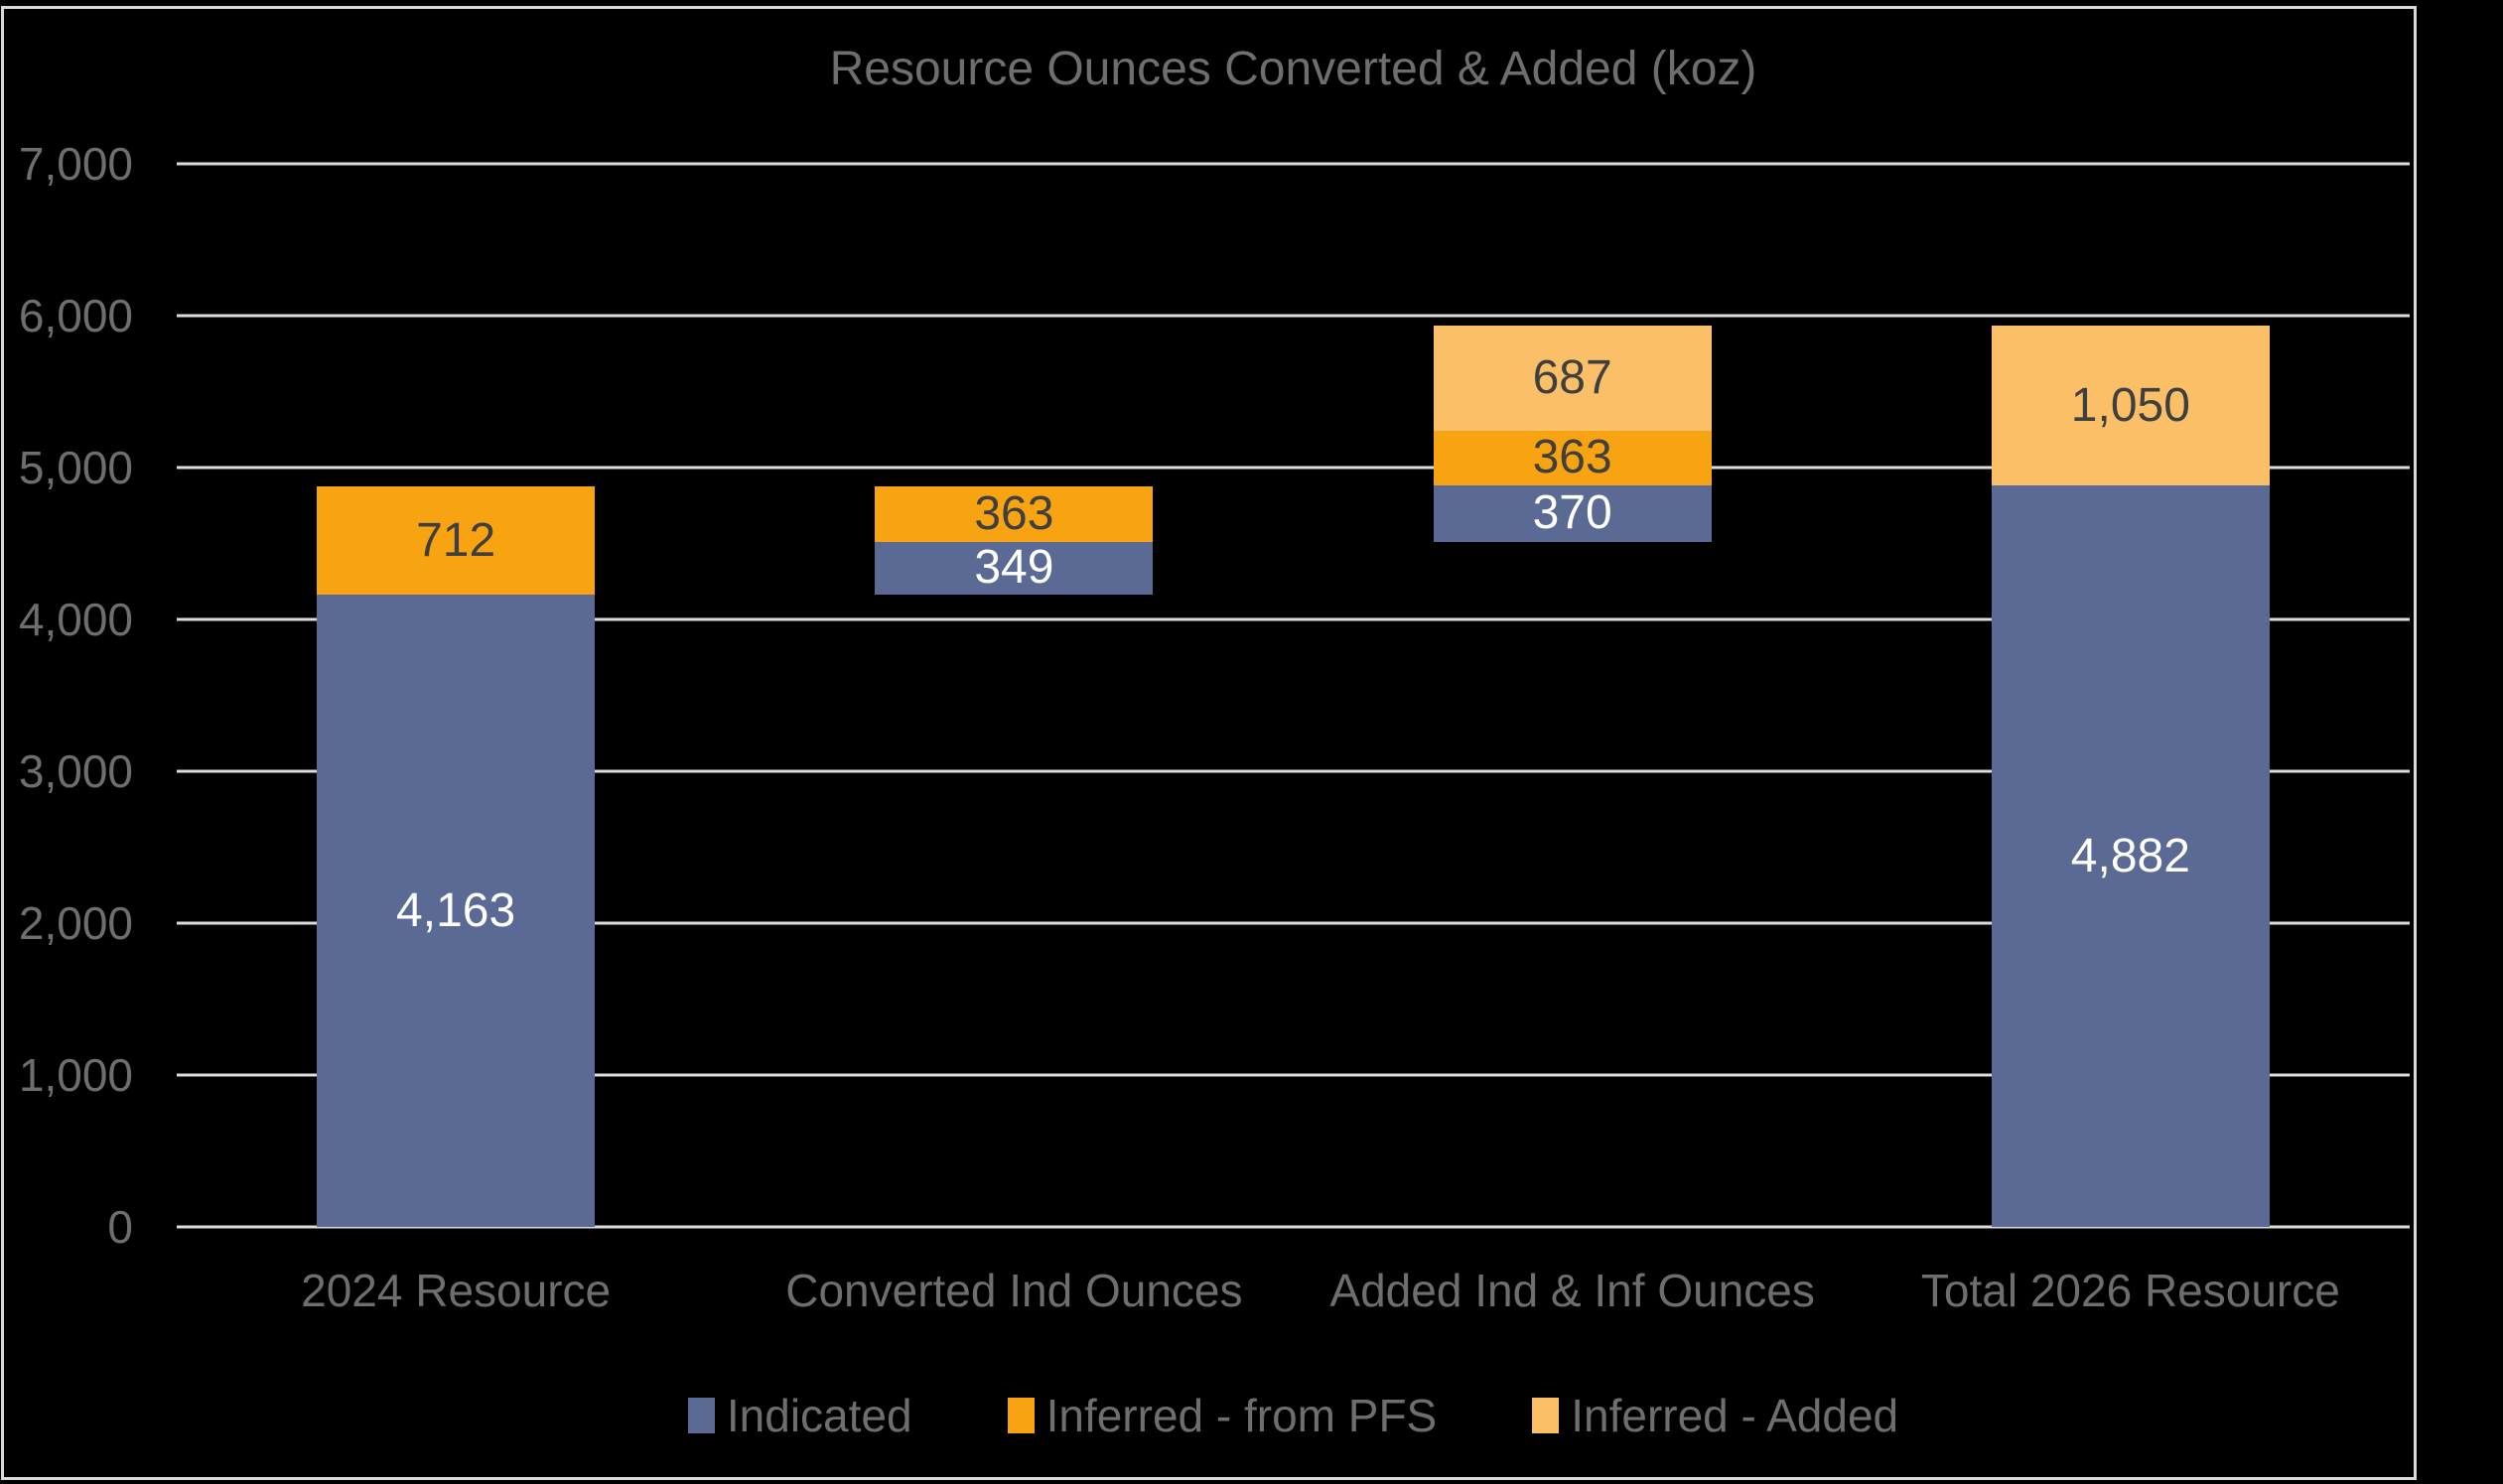 The width and height of the screenshot is (2503, 1484). What do you see at coordinates (75, 315) in the screenshot?
I see `y-tick-label: 6,000` at bounding box center [75, 315].